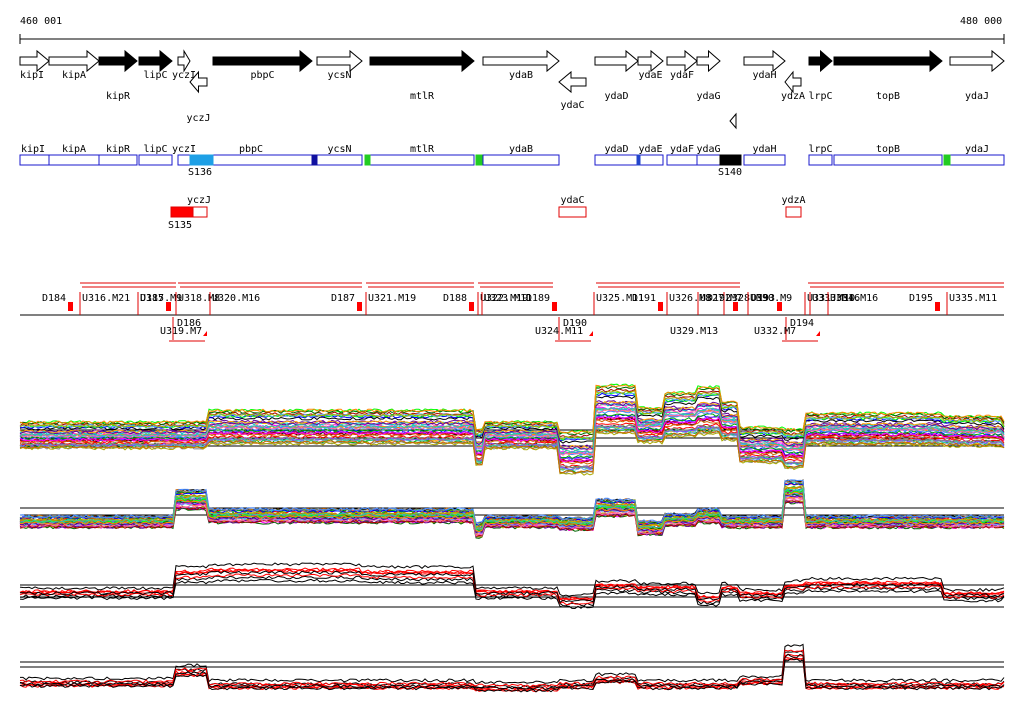 Image resolution: width=1024 pixels, height=714 pixels. What do you see at coordinates (184, 61) in the screenshot?
I see `gene-arrow-yczI` at bounding box center [184, 61].